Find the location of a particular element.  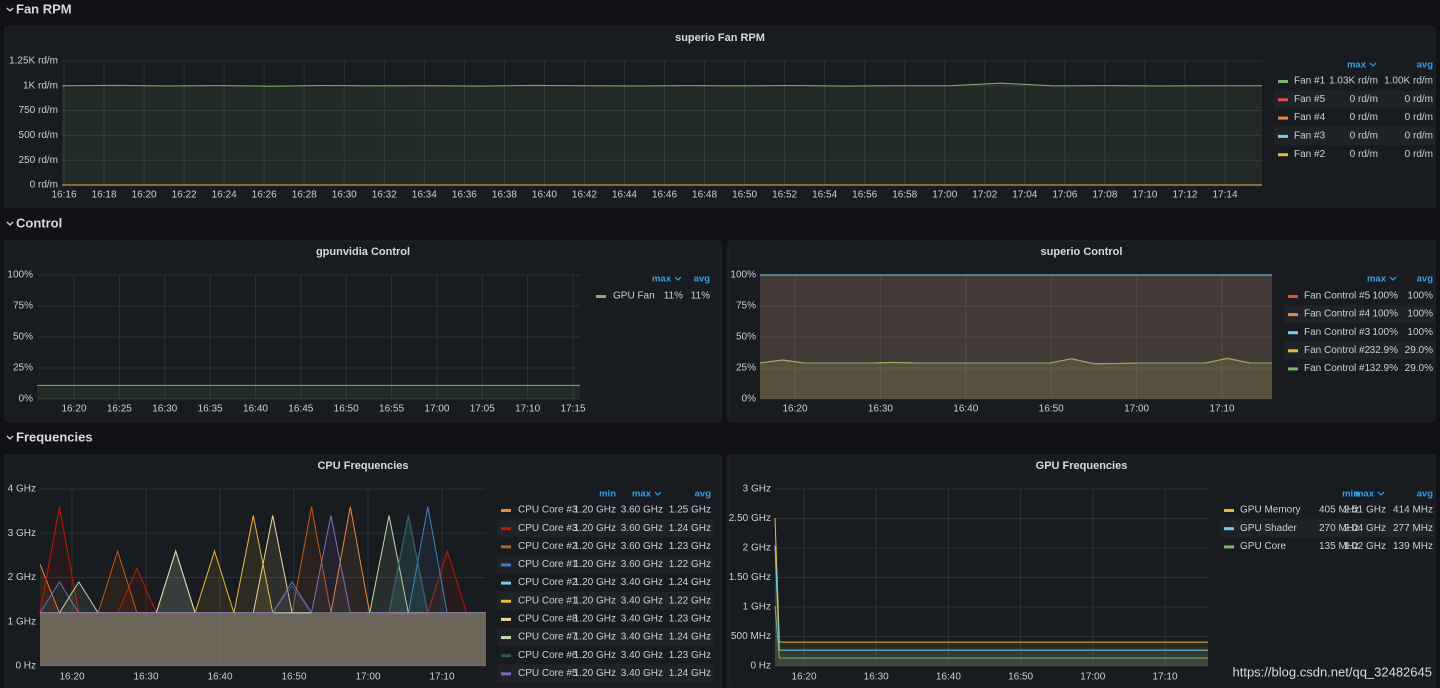

legend-name: Fan #3 is located at coordinates (1310, 136).